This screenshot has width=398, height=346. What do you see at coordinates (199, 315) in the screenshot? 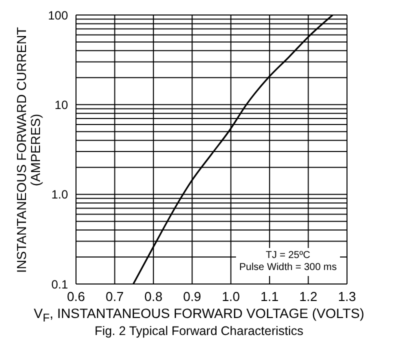
I see `x-axis-title: V$_{F}$, INSTANTANEOUS FORWARD VOLTAGE (VOLTS)` at bounding box center [199, 315].